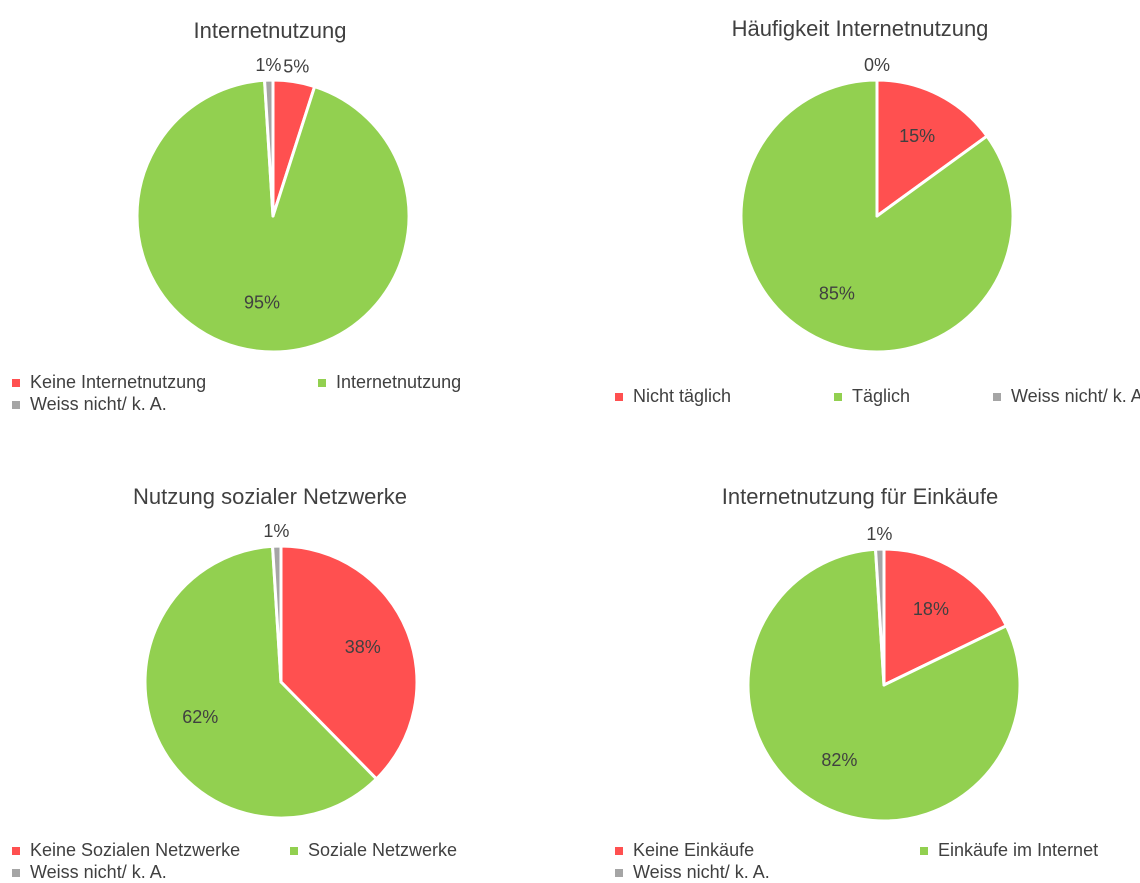  Describe the element at coordinates (118, 382) in the screenshot. I see `legend-label: Keine Internetnutzung` at that location.